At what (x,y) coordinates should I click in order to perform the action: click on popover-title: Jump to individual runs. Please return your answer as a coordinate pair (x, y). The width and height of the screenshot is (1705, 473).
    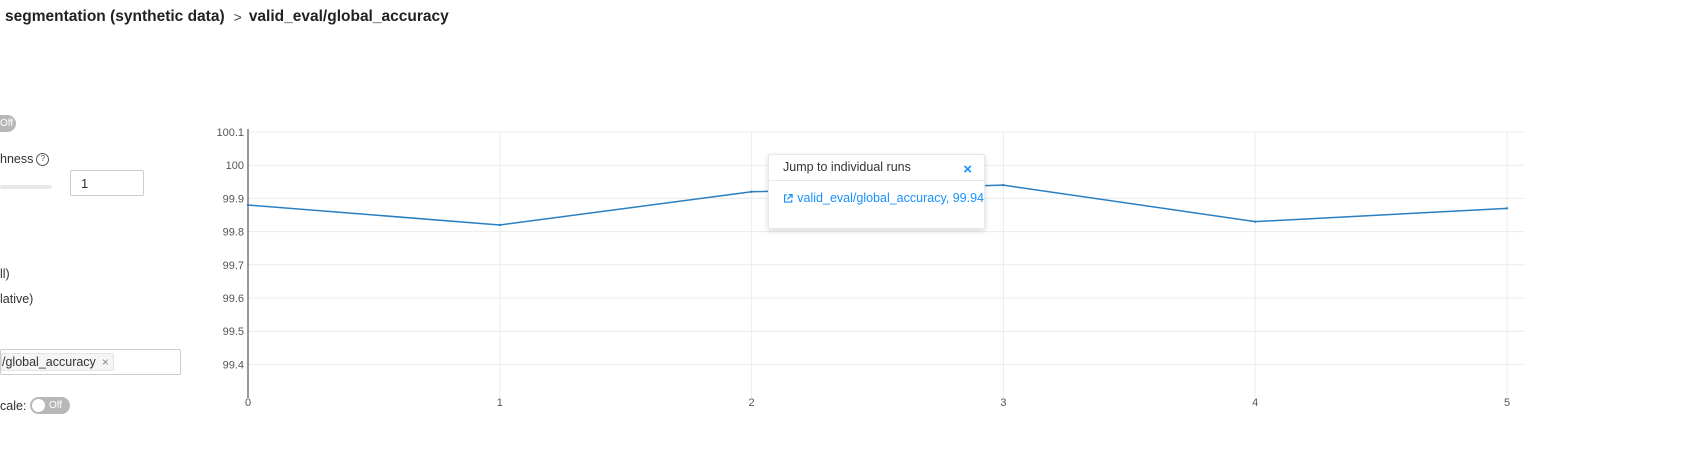
    Looking at the image, I should click on (847, 167).